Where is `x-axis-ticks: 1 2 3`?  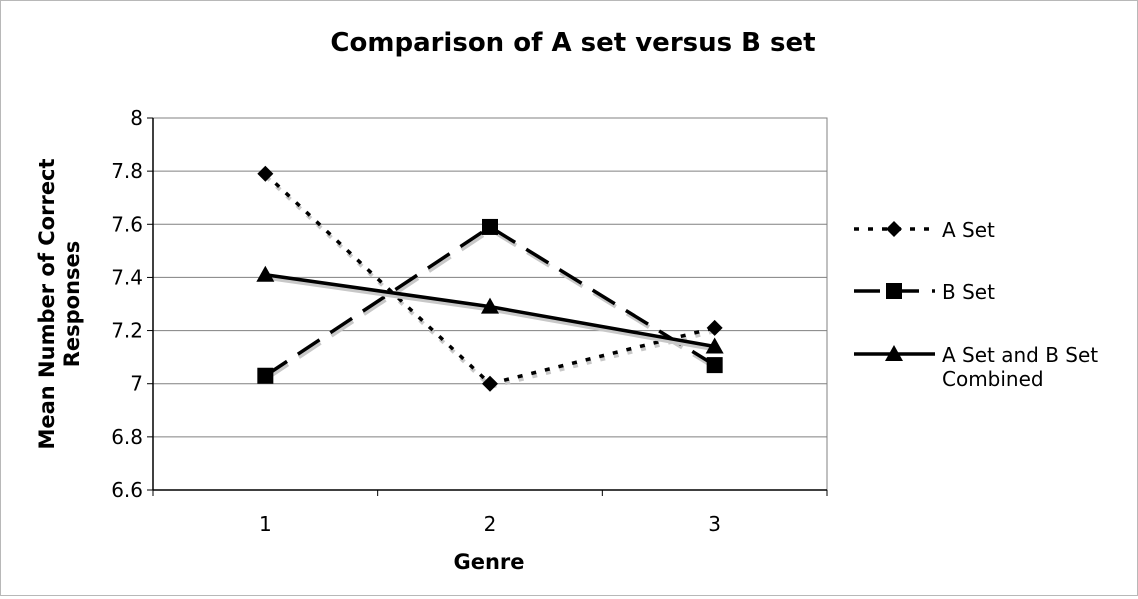 x-axis-ticks: 1 2 3 is located at coordinates (490, 513).